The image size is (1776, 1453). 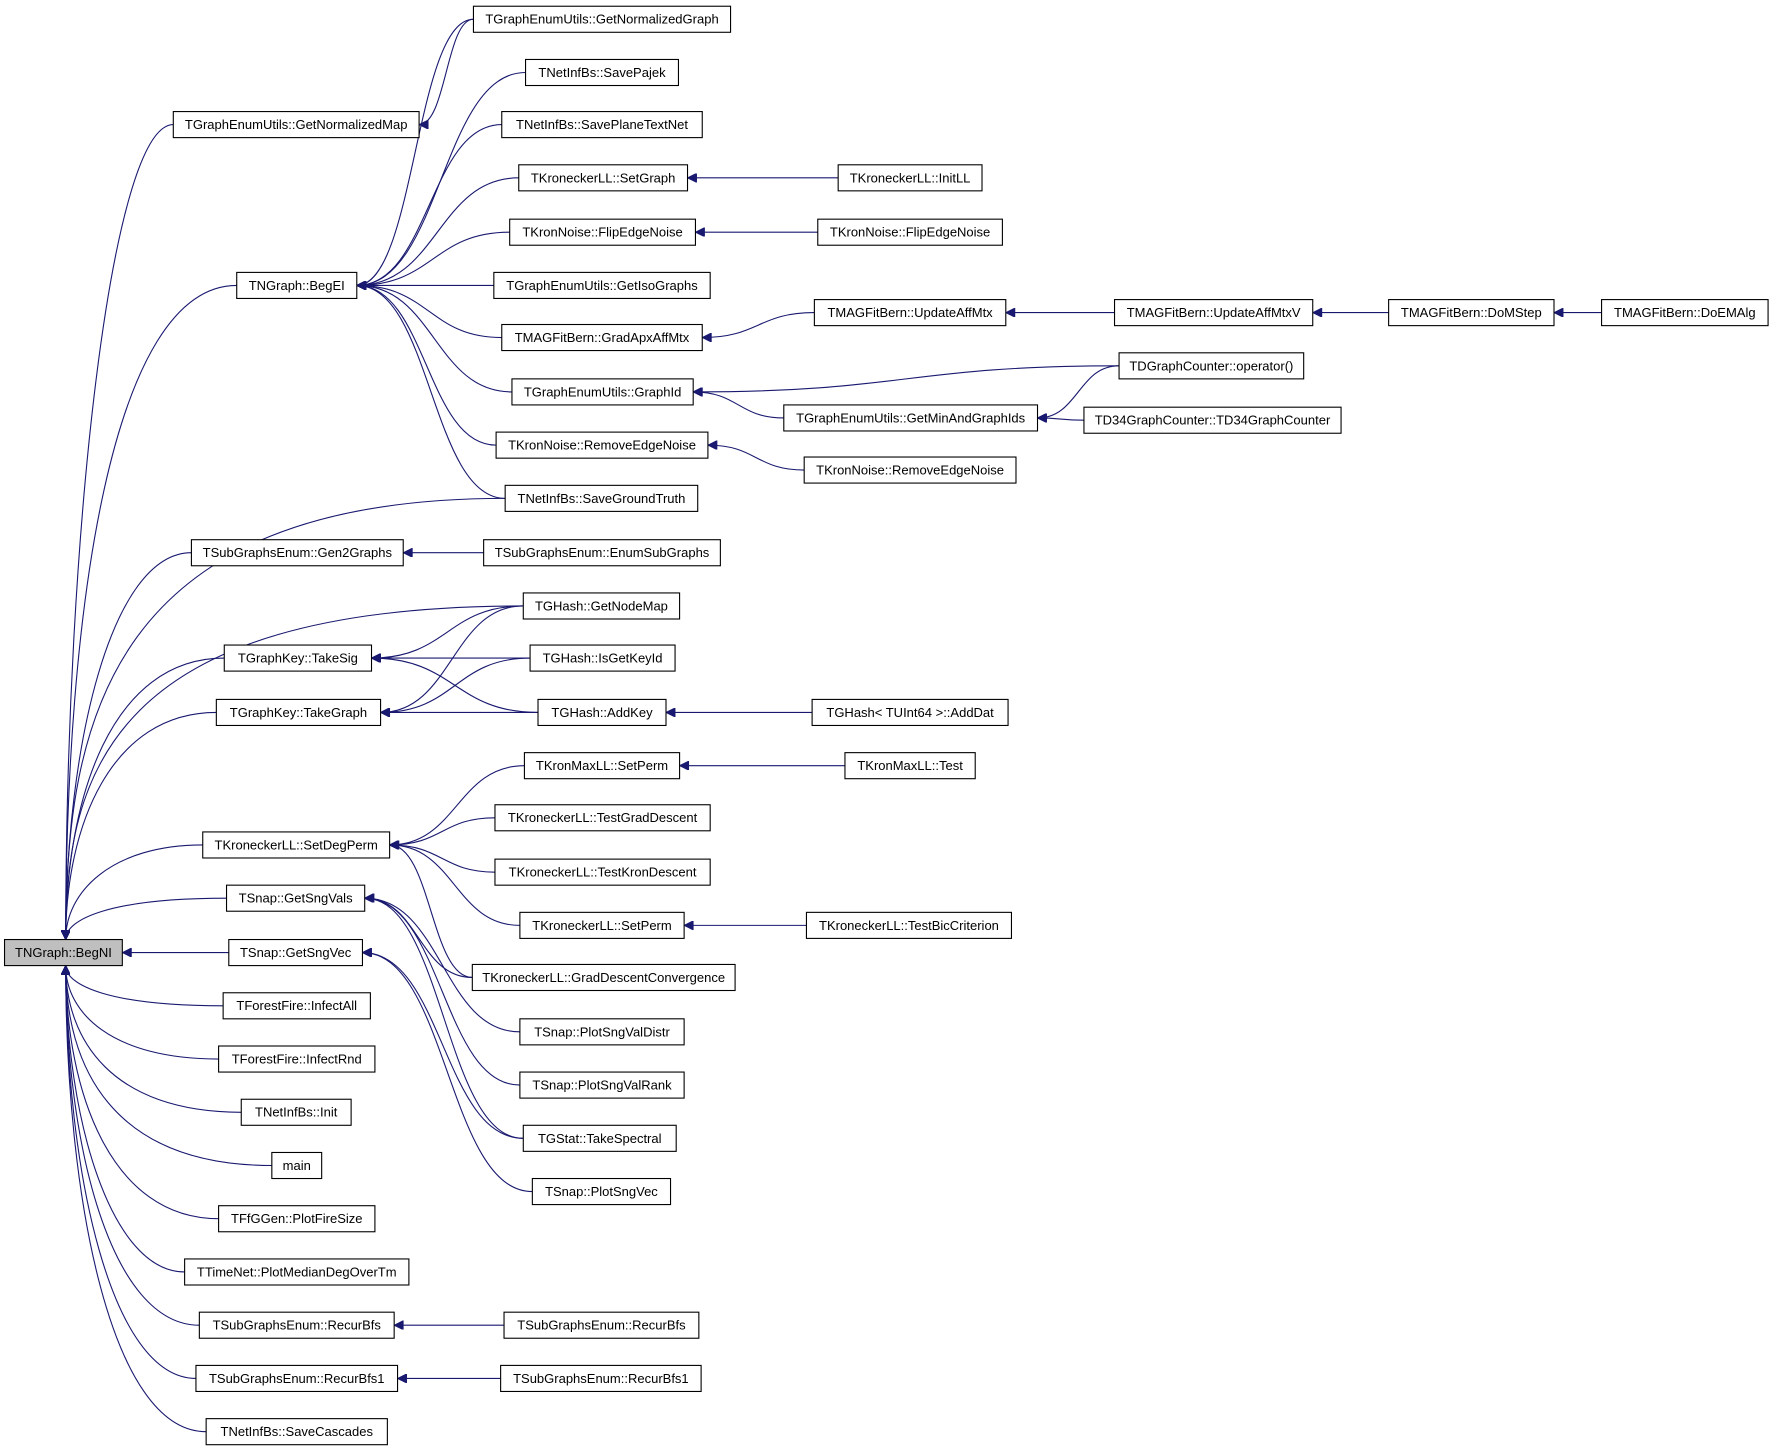 I want to click on node: TGraphKey::TakeGraph, so click(x=298, y=712).